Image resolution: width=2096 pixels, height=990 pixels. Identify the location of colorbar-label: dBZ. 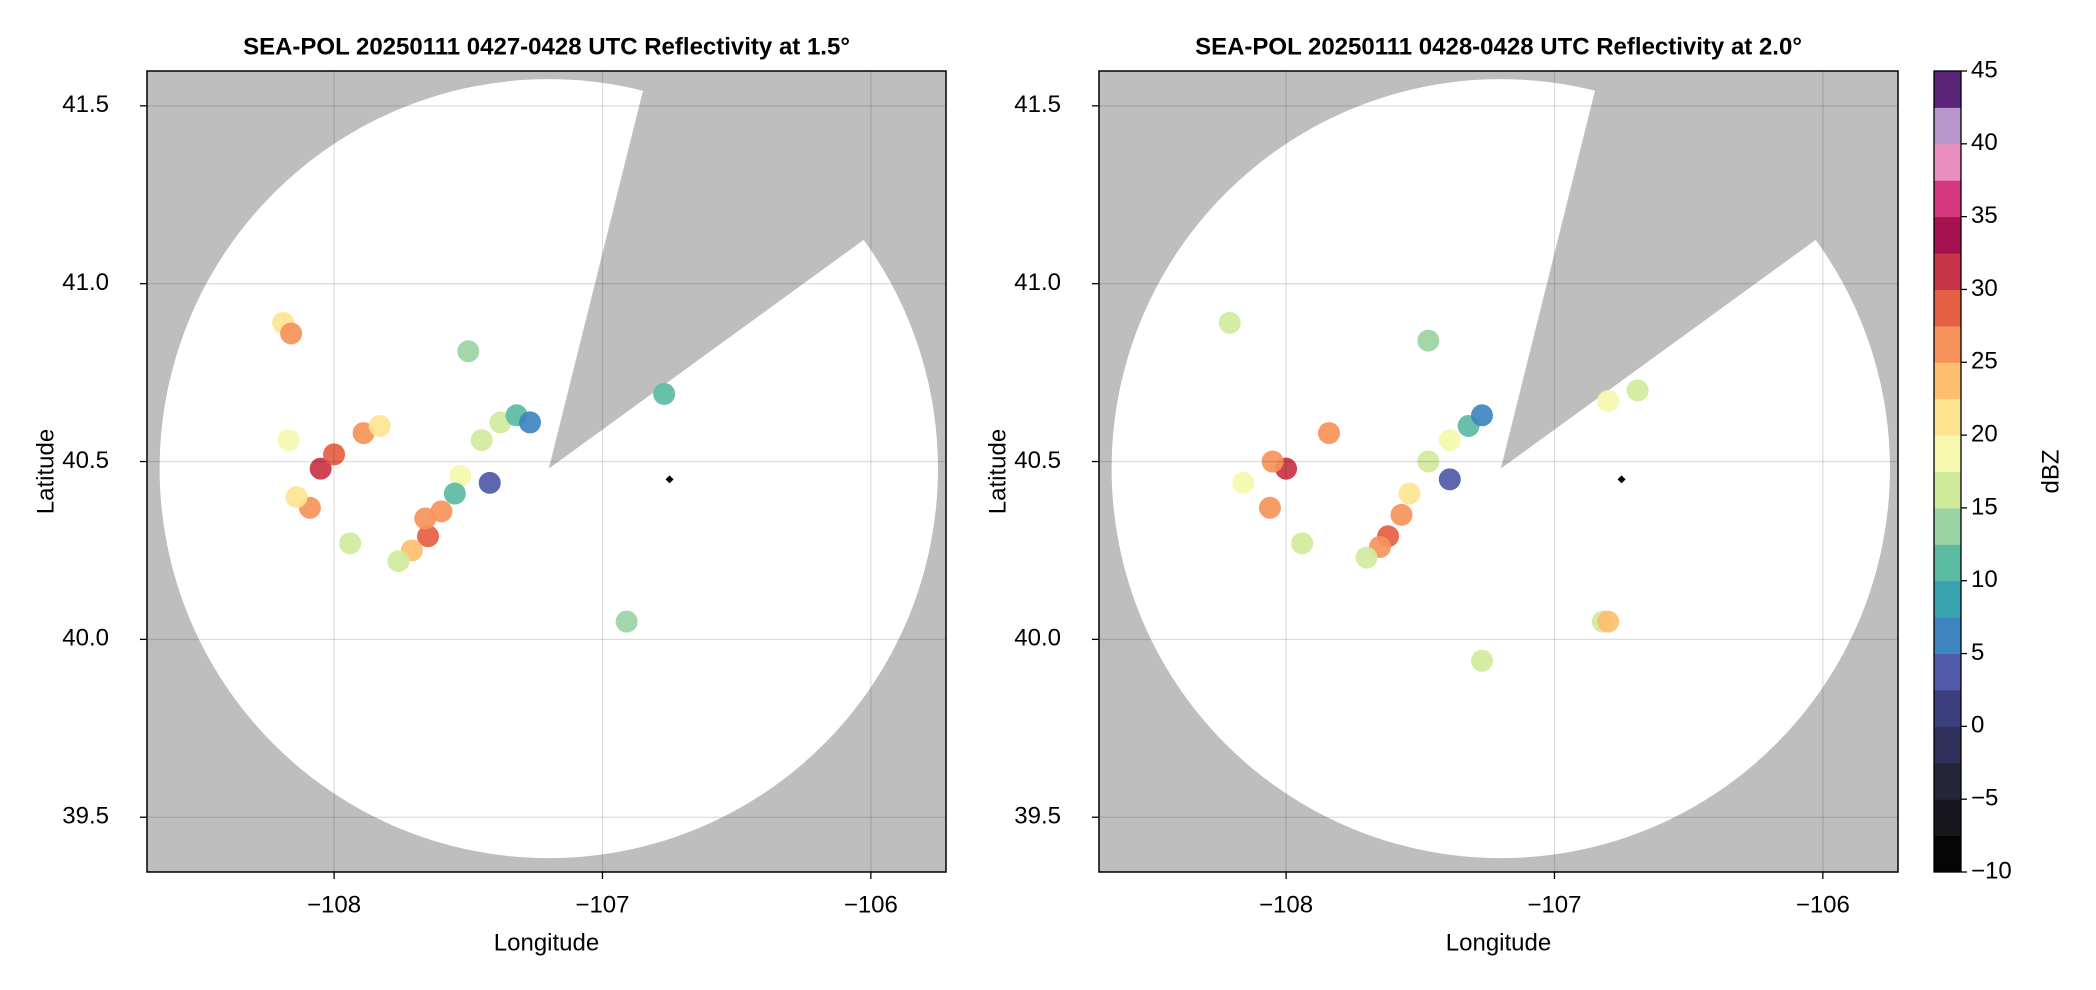
(2050, 471).